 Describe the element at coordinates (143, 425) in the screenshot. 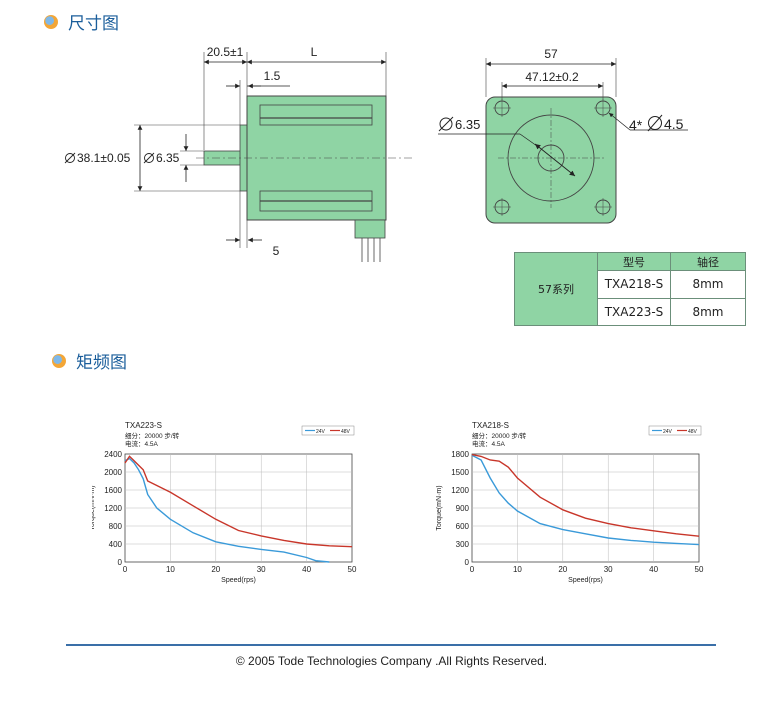

I see `chart-title: TXA223-S` at that location.